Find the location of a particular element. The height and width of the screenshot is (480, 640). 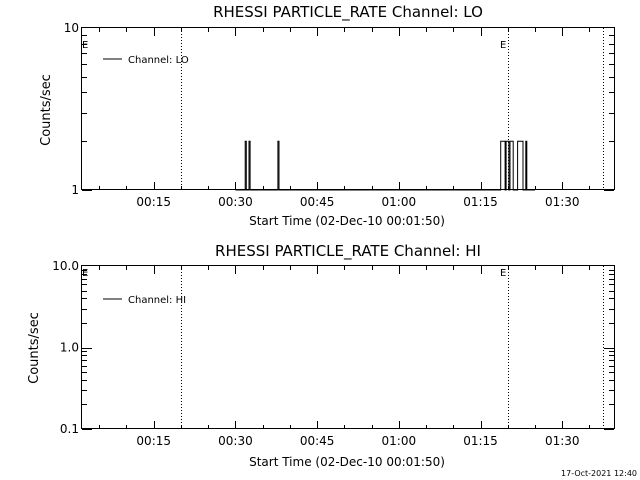

footer-timestamp: 17-Oct-2021 12:40 is located at coordinates (599, 473).